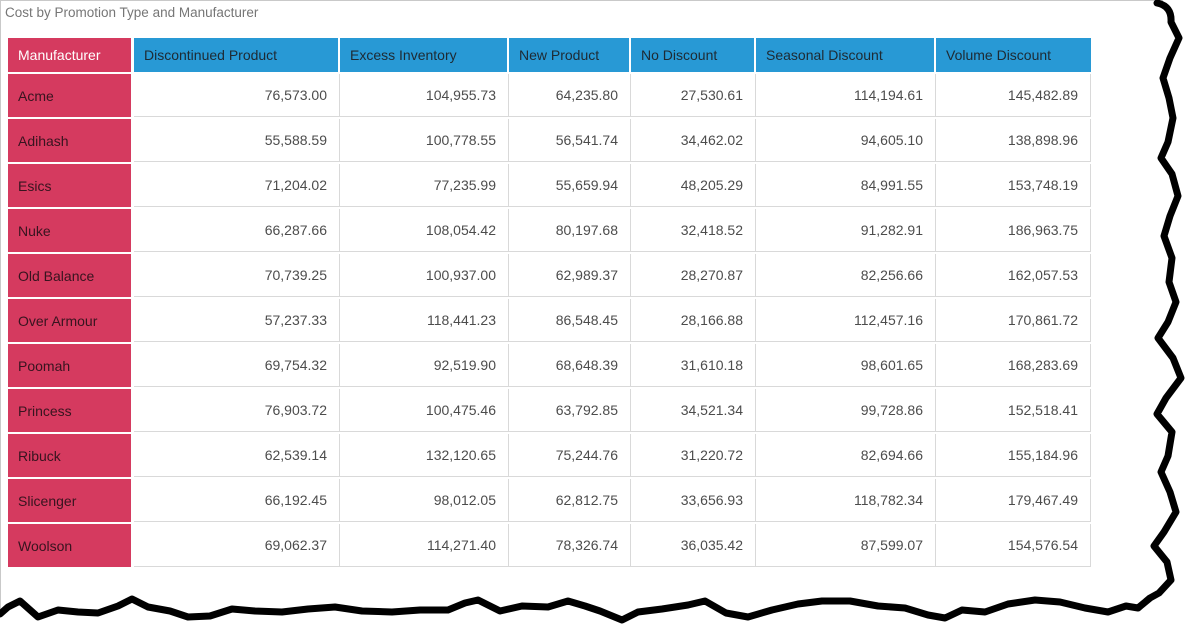  I want to click on cell-value: 62,989.37, so click(570, 275).